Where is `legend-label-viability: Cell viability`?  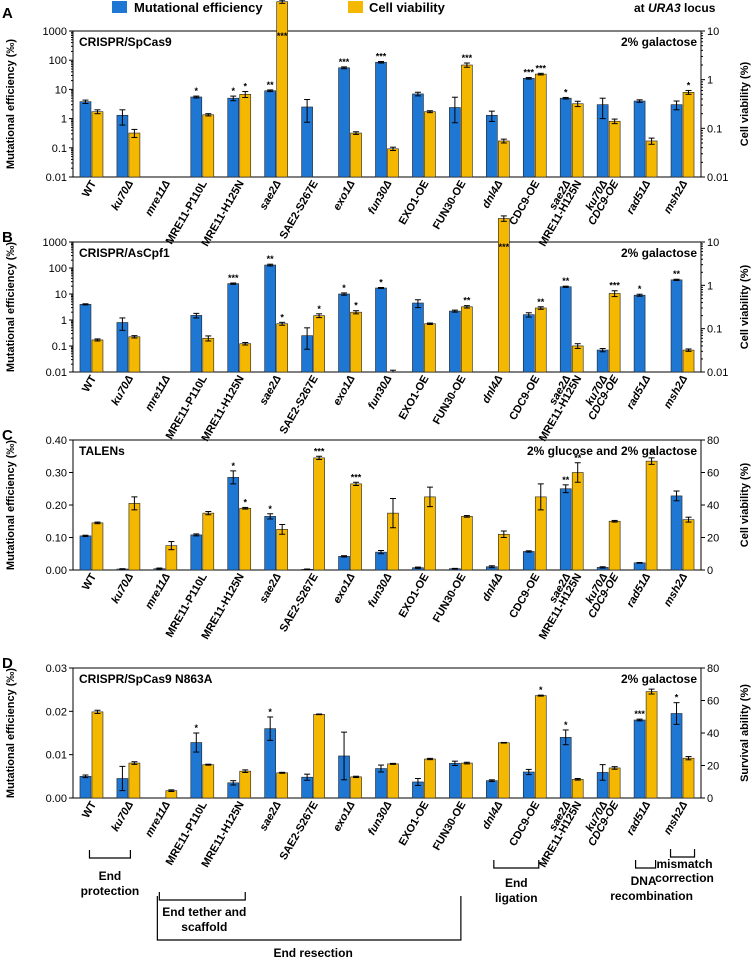 legend-label-viability: Cell viability is located at coordinates (407, 7).